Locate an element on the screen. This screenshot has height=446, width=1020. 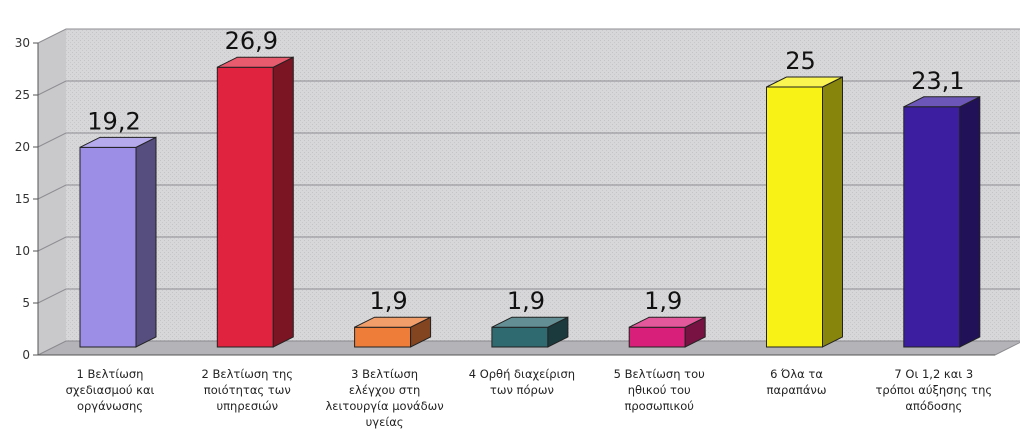
category-label: 7 Οι 1,2 και 3 τρόποι αύξησης της απόδοσης is located at coordinates (933, 390).